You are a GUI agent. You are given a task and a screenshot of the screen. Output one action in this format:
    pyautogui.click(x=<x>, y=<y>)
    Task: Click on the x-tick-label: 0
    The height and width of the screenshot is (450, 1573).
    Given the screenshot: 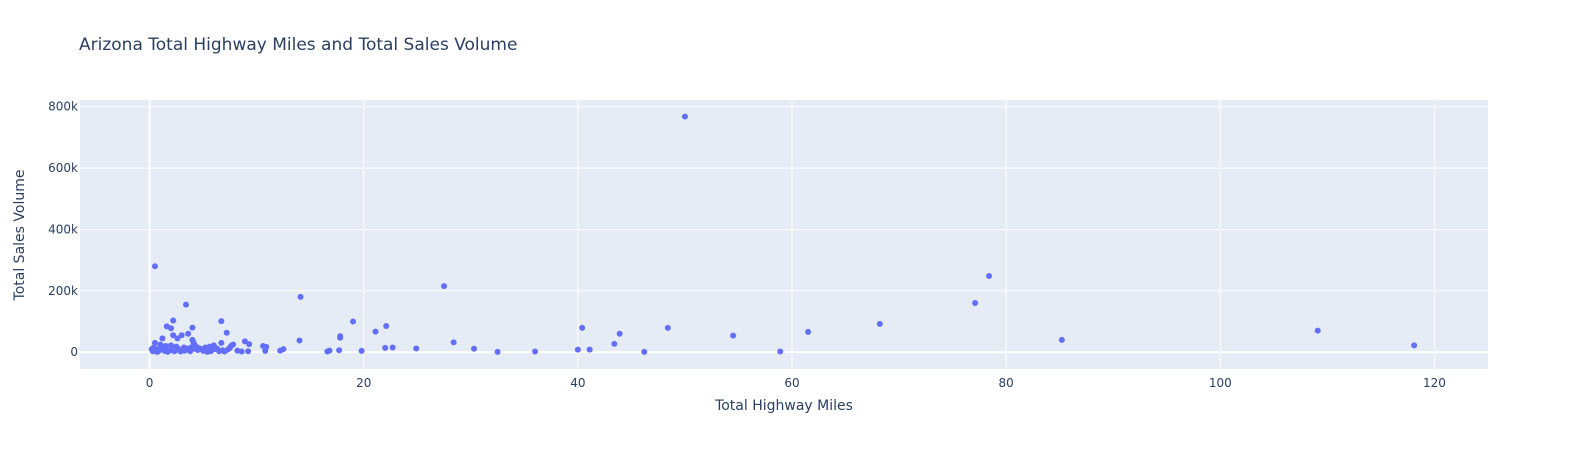 What is the action you would take?
    pyautogui.click(x=150, y=383)
    